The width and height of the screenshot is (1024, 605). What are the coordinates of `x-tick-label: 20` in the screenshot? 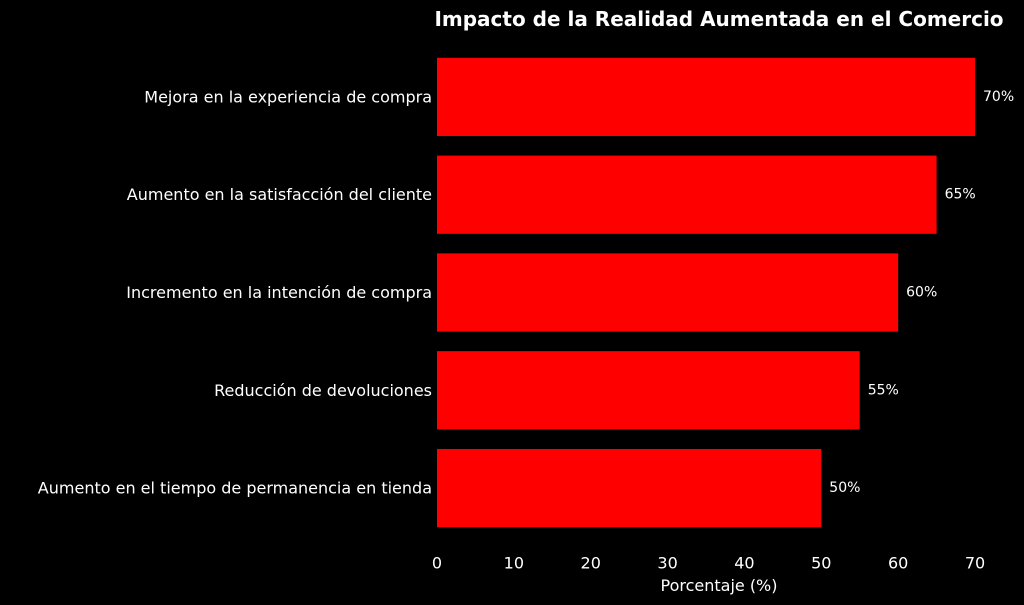 It's located at (591, 563).